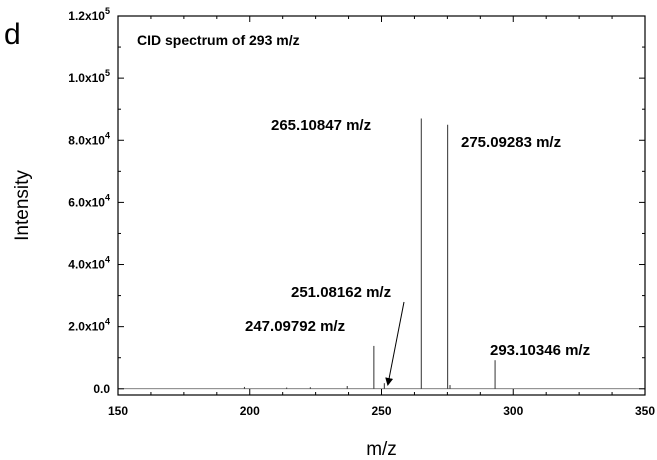  What do you see at coordinates (395, 343) in the screenshot?
I see `peak-arrow` at bounding box center [395, 343].